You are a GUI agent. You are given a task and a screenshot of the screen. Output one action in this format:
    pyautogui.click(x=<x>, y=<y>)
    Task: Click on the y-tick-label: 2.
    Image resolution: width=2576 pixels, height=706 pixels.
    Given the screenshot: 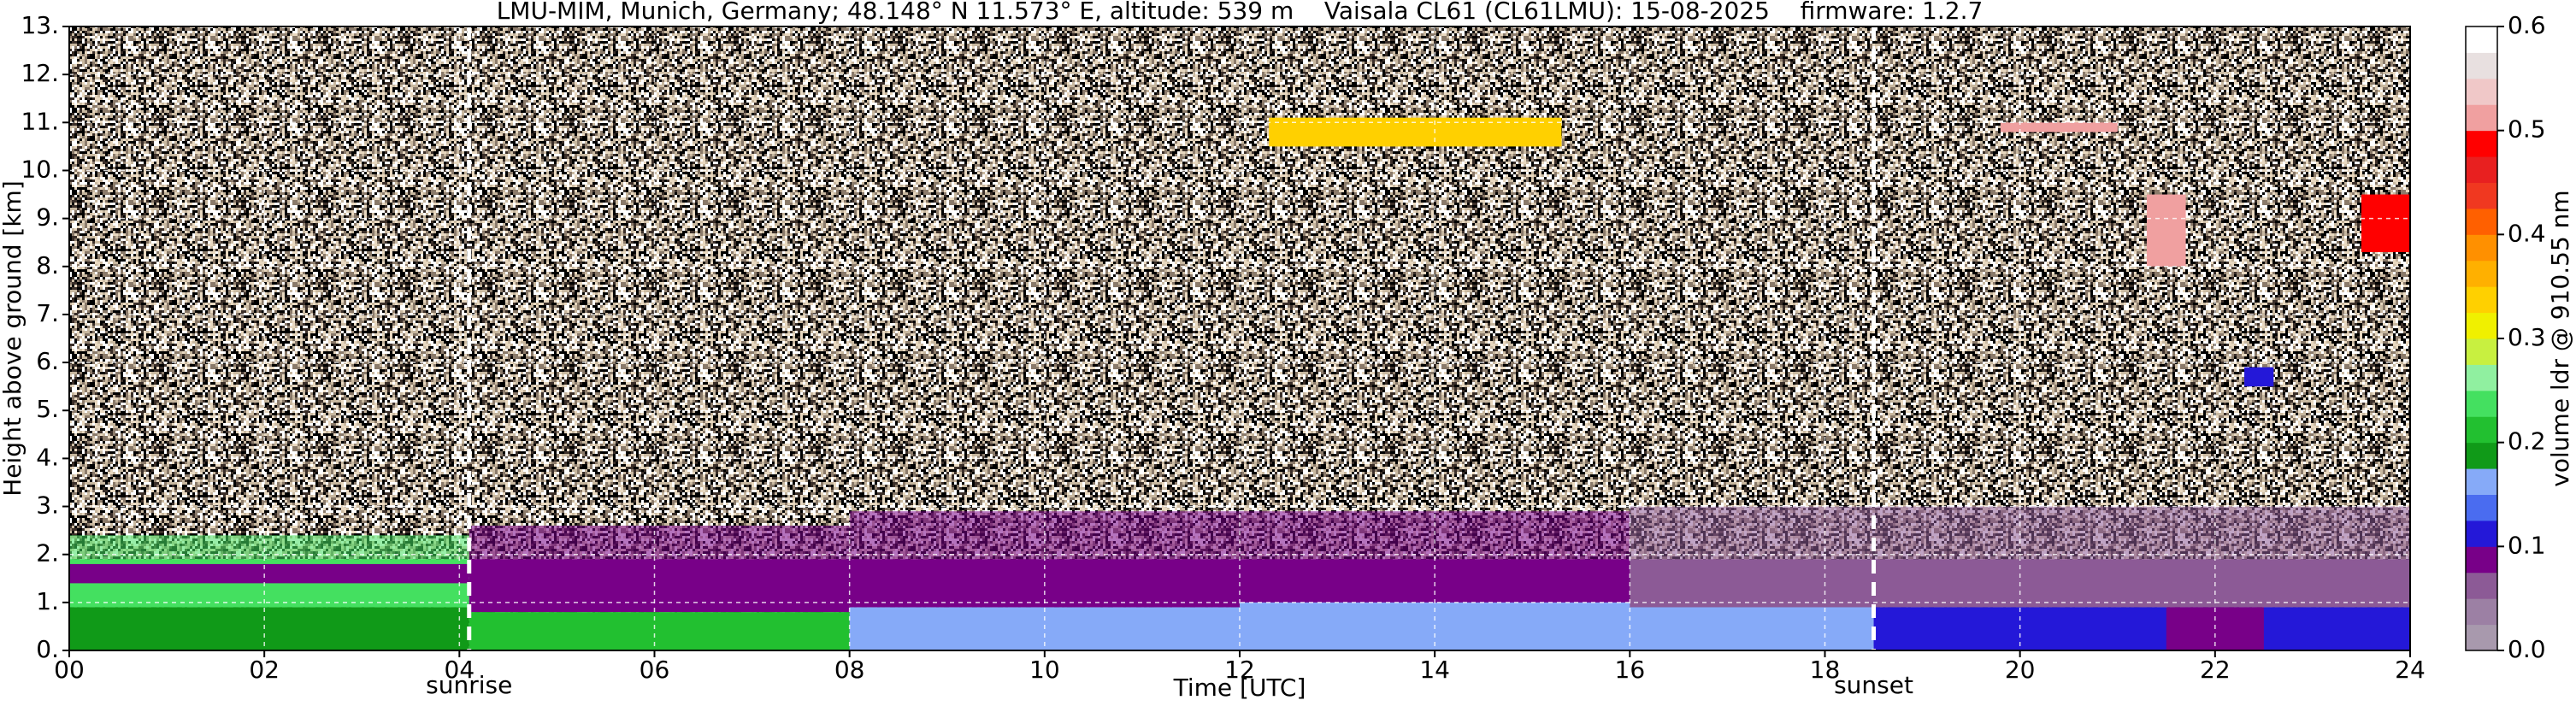 What is the action you would take?
    pyautogui.click(x=47, y=553)
    